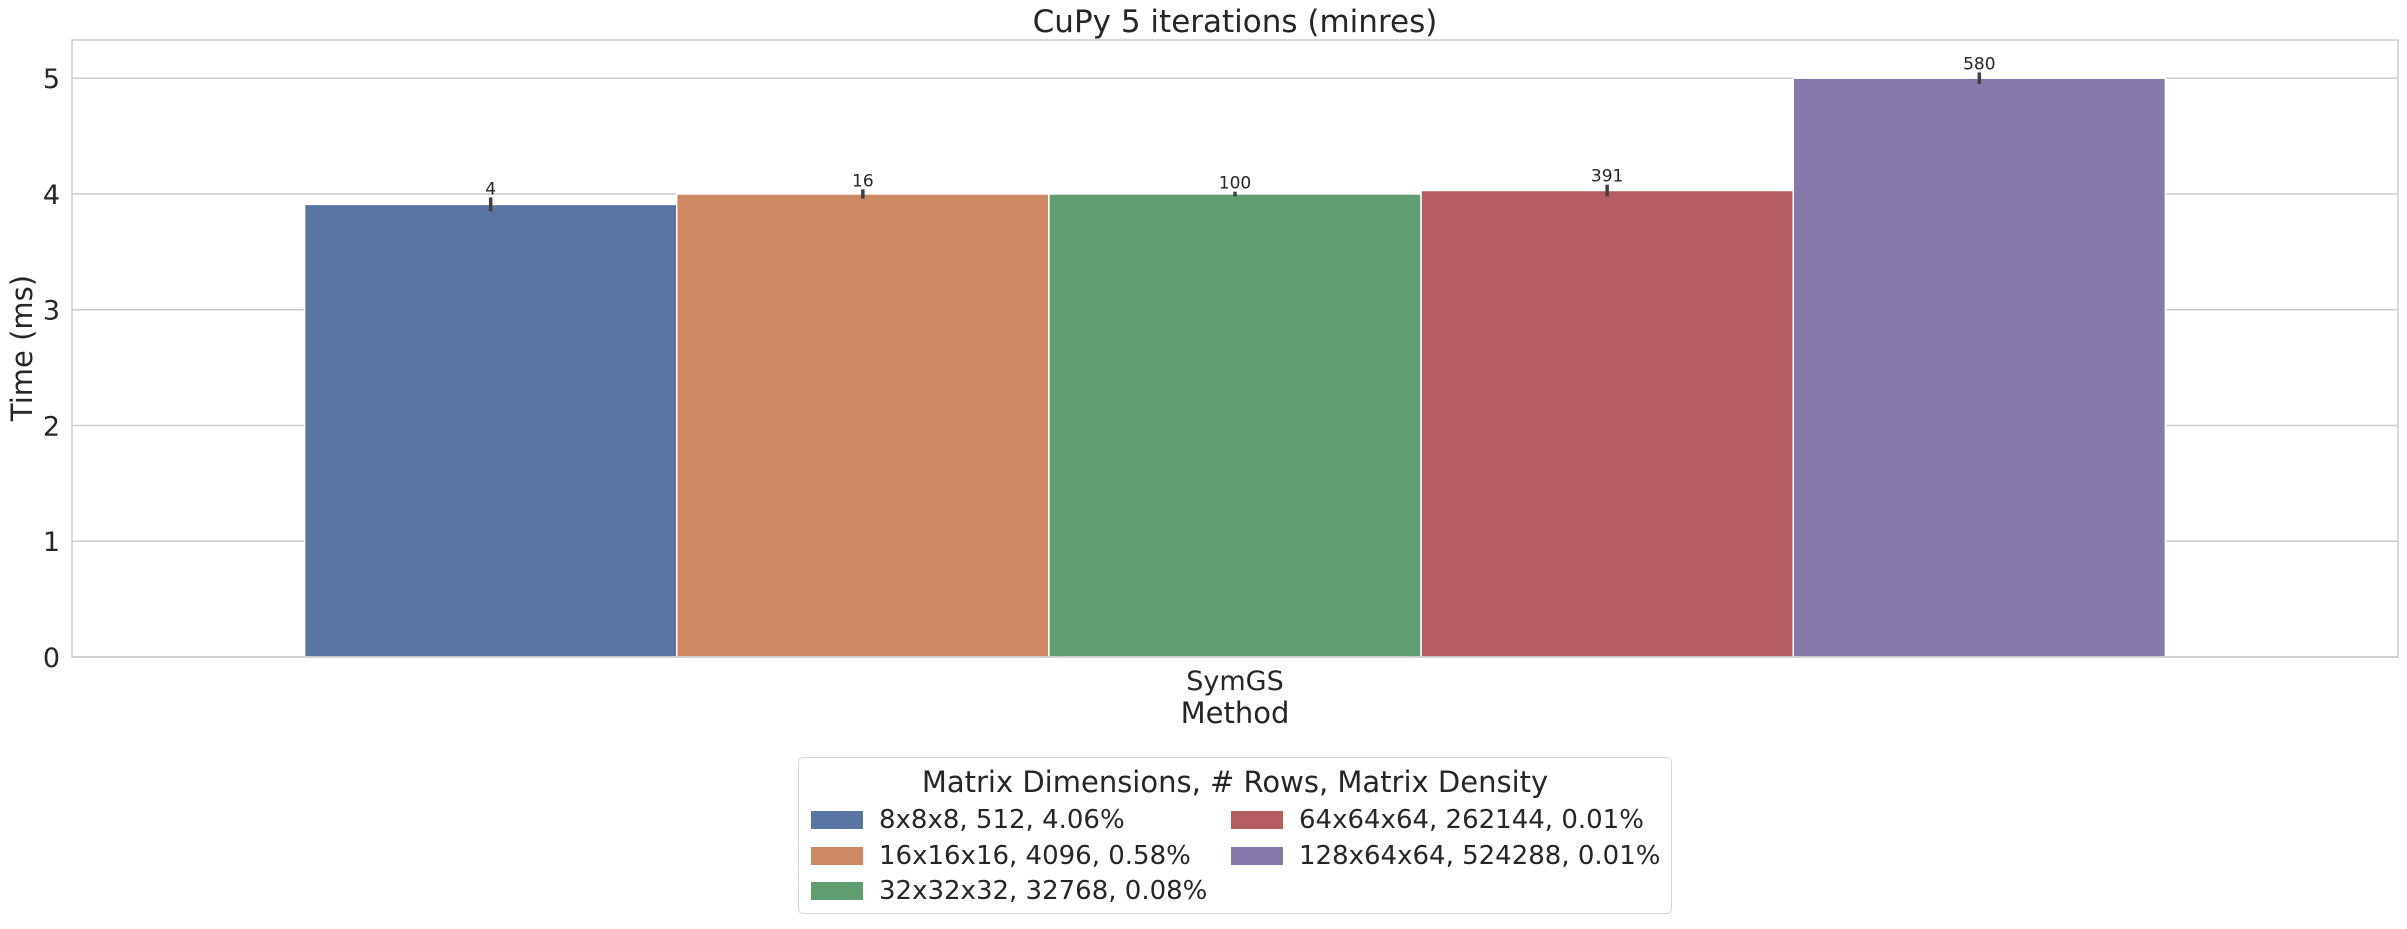 The width and height of the screenshot is (2407, 929). What do you see at coordinates (1480, 856) in the screenshot?
I see `legend-label: 128x64x64, 524288, 0.01%` at bounding box center [1480, 856].